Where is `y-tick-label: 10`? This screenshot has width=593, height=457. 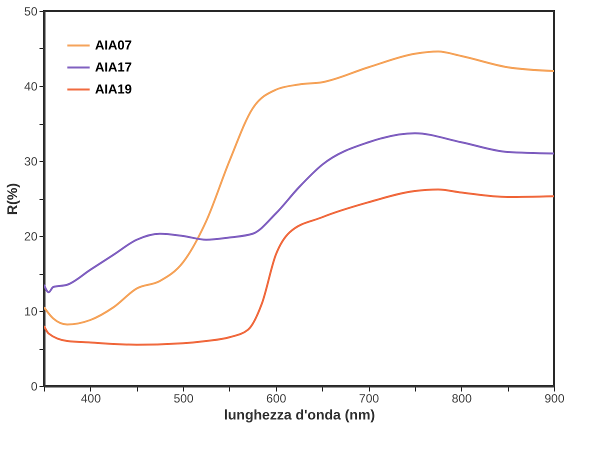
y-tick-label: 10 is located at coordinates (31, 311).